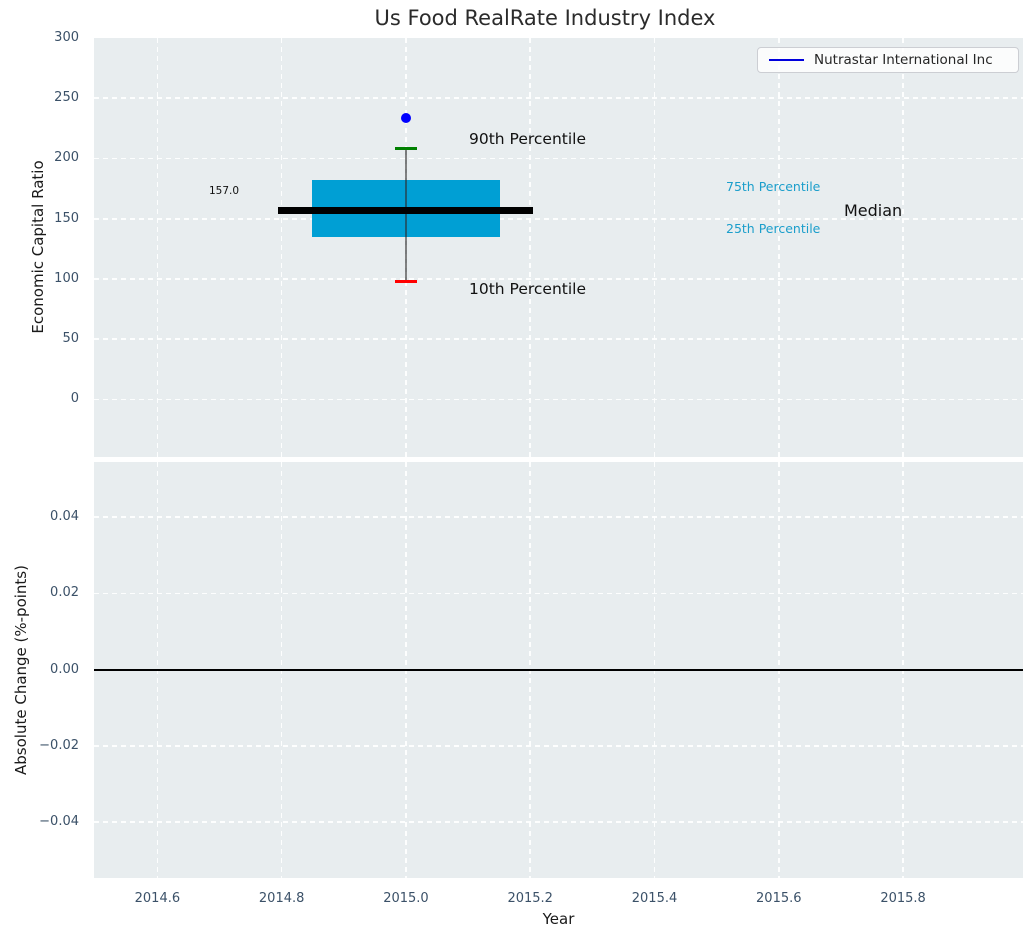 This screenshot has height=942, width=1034. What do you see at coordinates (903, 898) in the screenshot?
I see `x-tick-label: 2015.8` at bounding box center [903, 898].